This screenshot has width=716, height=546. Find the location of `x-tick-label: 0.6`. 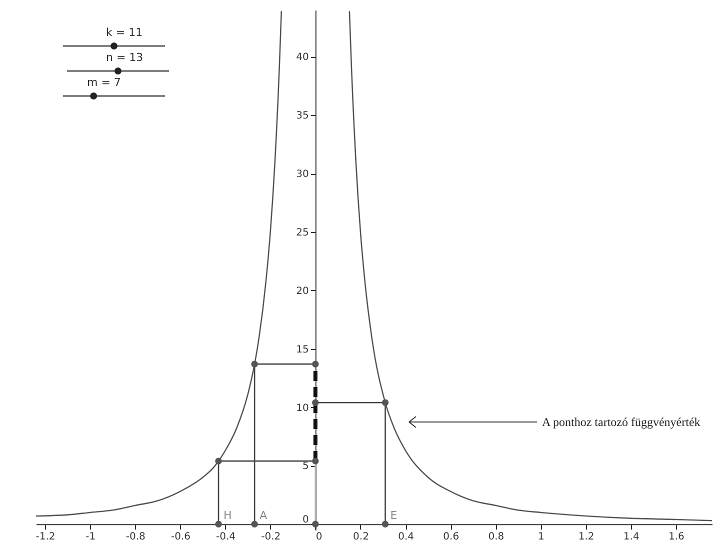

x-tick-label: 0.6 is located at coordinates (451, 537).